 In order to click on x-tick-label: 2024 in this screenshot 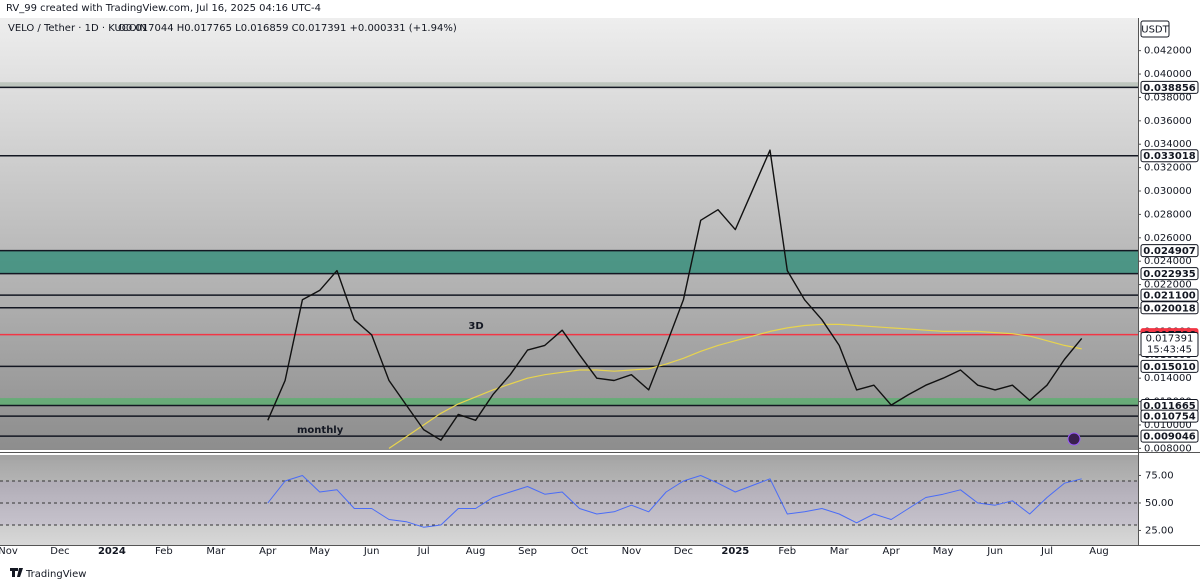, I will do `click(112, 551)`.